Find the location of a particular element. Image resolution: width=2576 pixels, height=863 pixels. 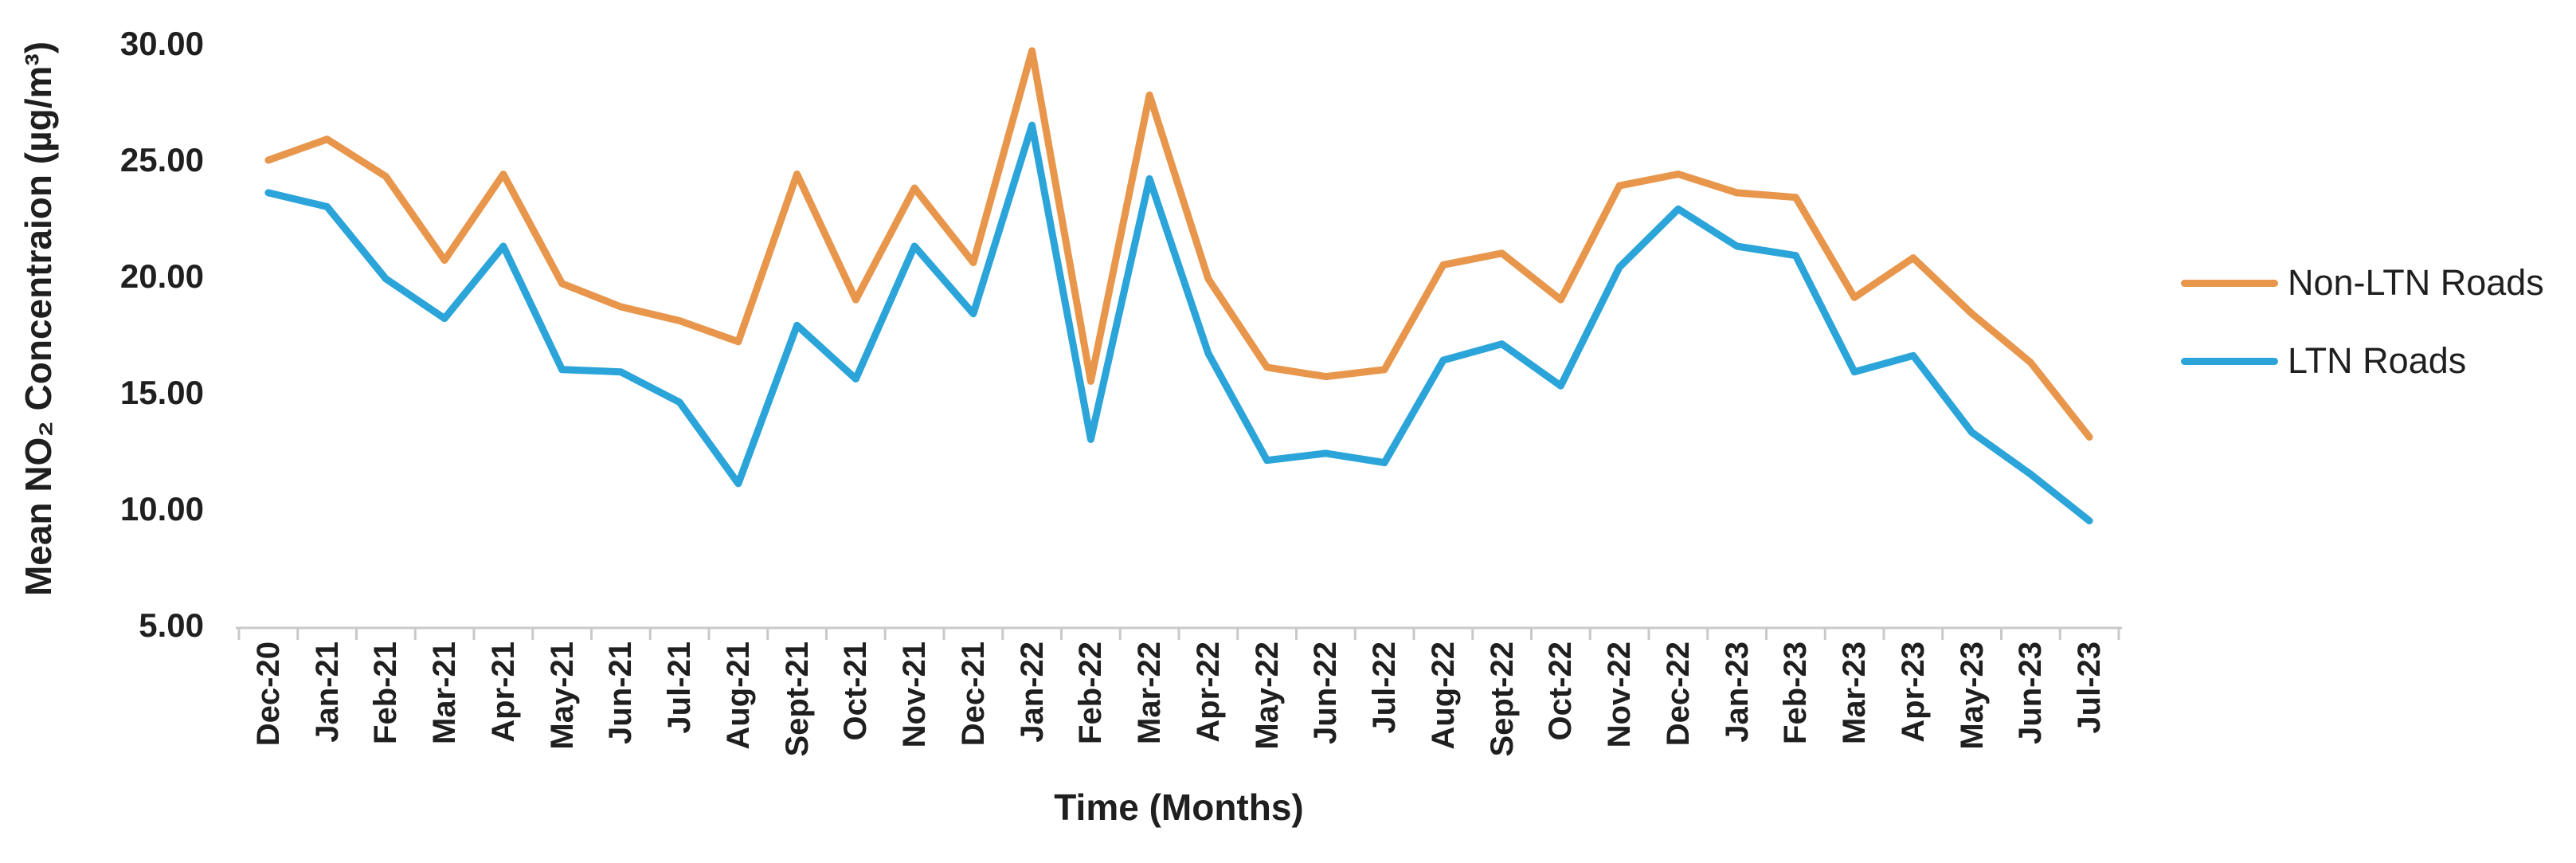

y-tick-label: 20.00 is located at coordinates (161, 276).